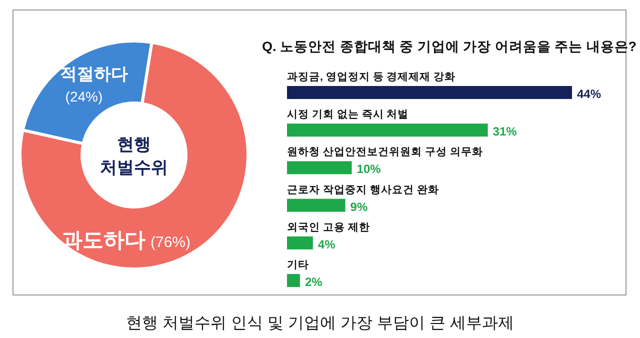 The height and width of the screenshot is (338, 640). I want to click on data-label: 44%, so click(589, 94).